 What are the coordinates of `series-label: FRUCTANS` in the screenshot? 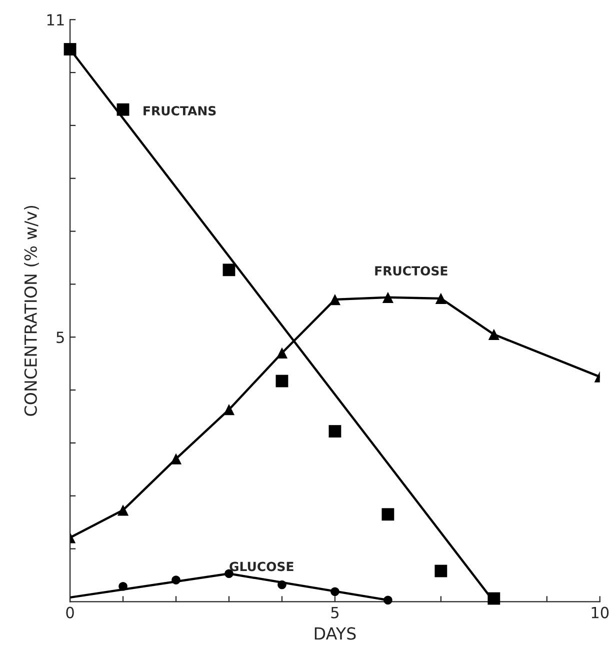 It's located at (180, 111).